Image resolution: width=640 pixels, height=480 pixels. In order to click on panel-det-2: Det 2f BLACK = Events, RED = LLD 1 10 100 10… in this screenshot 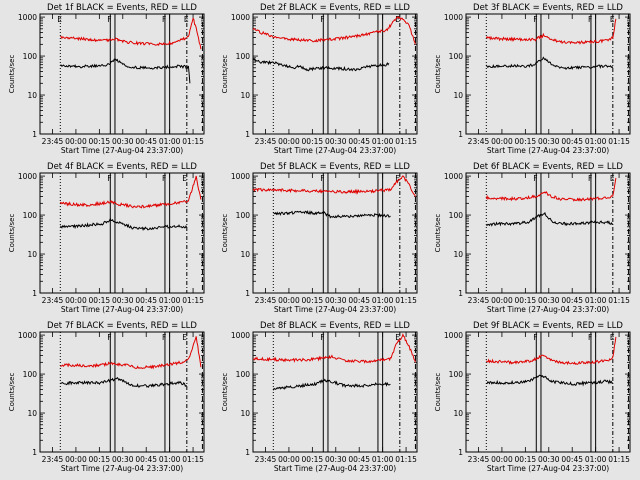, I will do `click(319, 79)`.